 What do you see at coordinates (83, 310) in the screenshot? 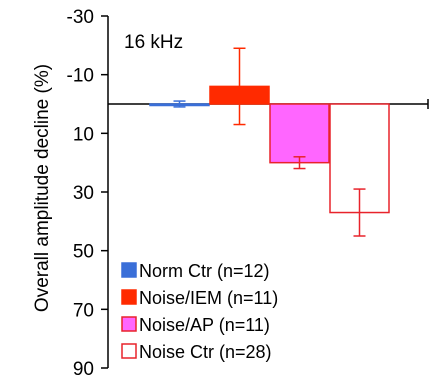
I see `y-tick-label: 70` at bounding box center [83, 310].